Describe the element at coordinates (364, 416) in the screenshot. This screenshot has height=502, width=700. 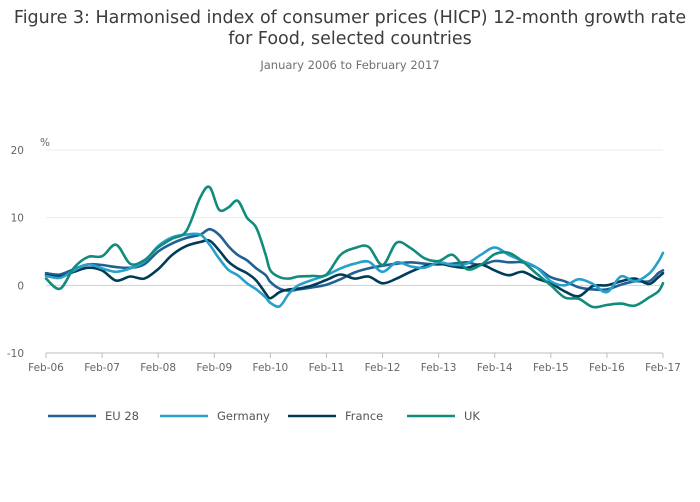
I see `legend-label: France` at that location.